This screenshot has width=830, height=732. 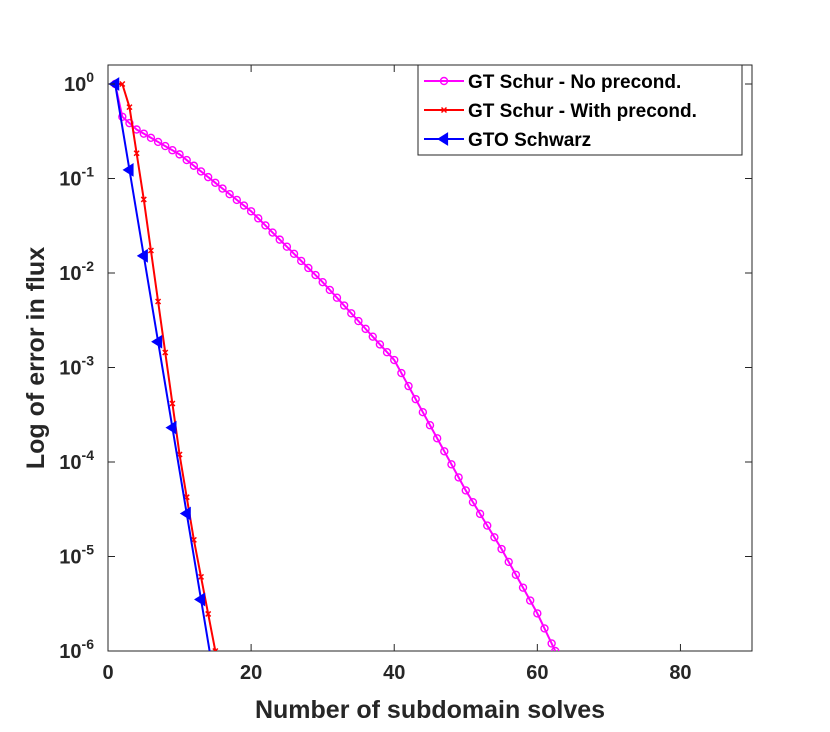 I want to click on y-tick-label: 10⁻⁶, so click(x=76, y=649).